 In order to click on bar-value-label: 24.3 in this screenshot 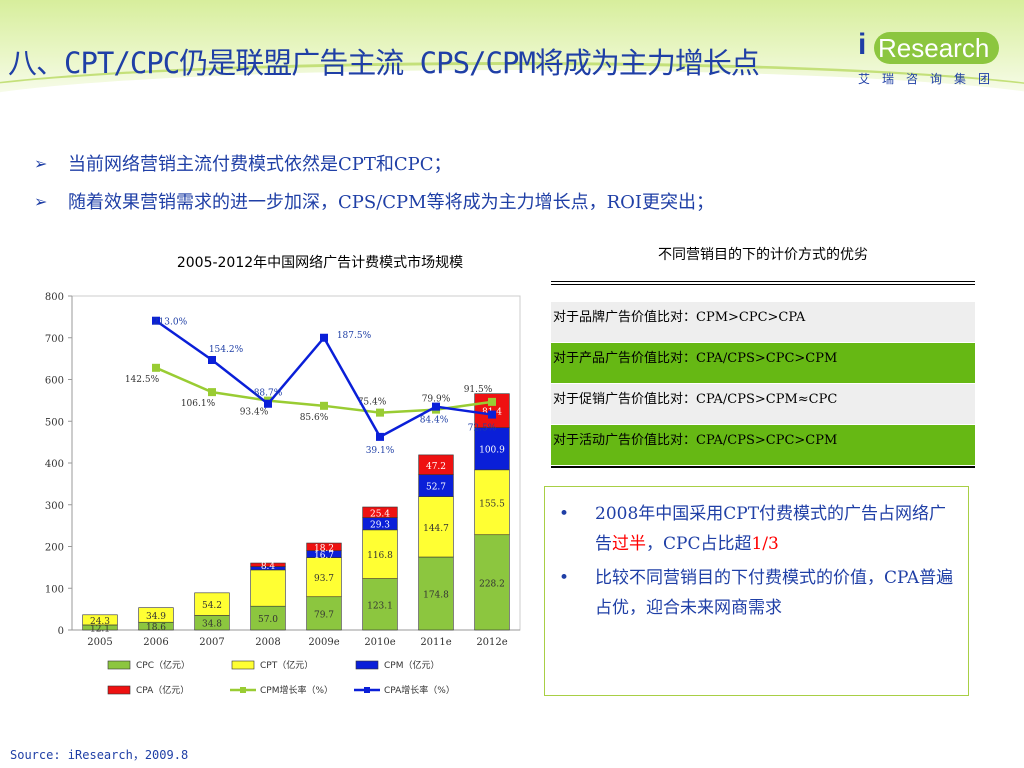, I will do `click(100, 622)`.